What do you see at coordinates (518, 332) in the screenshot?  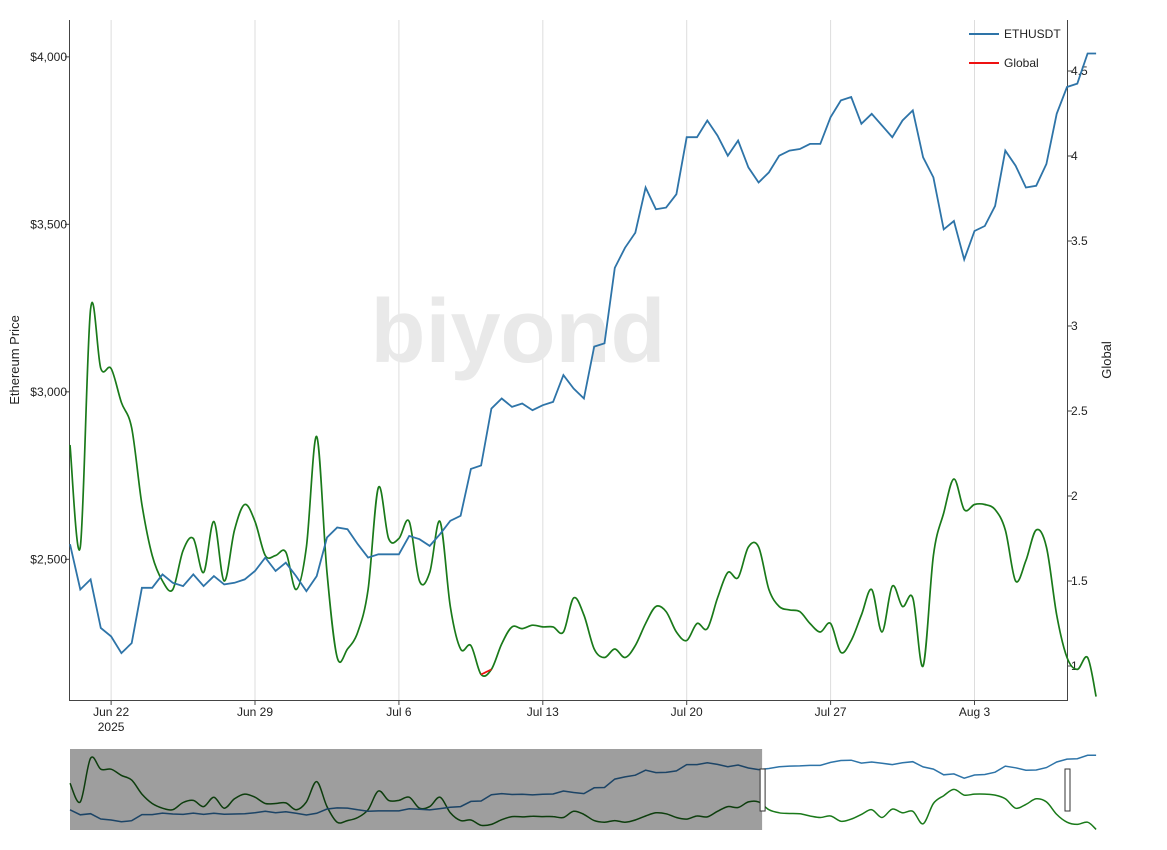 I see `watermark-text: biyond` at bounding box center [518, 332].